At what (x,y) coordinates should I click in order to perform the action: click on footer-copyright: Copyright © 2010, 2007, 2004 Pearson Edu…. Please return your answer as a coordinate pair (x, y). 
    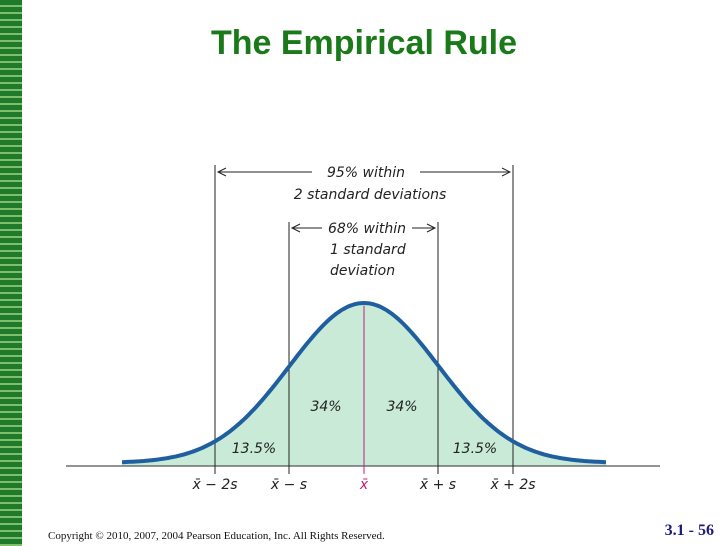
    Looking at the image, I should click on (216, 536).